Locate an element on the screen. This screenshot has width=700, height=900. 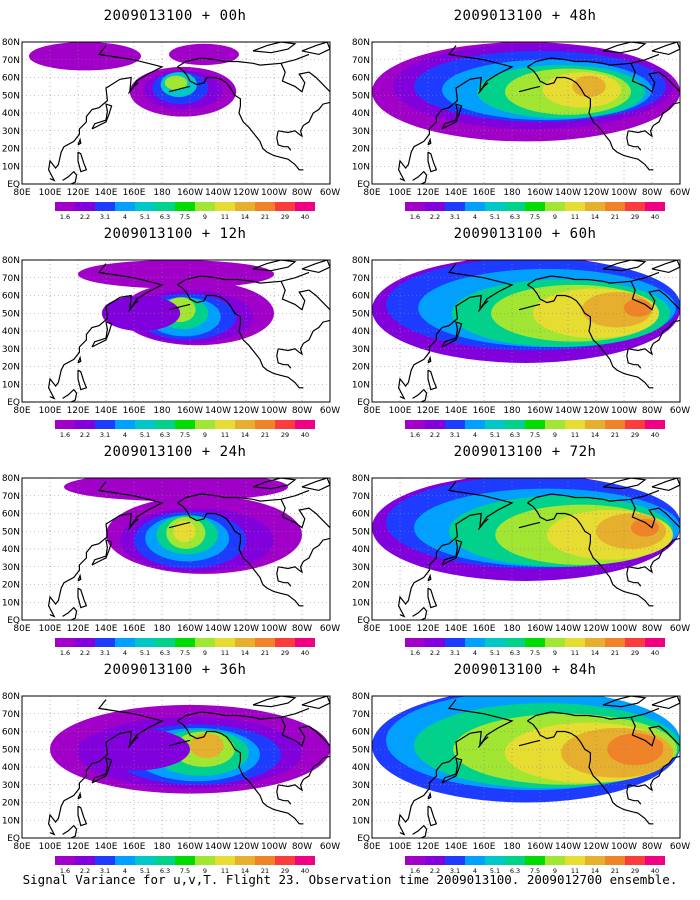
x-tick-label: 140W is located at coordinates (218, 847).